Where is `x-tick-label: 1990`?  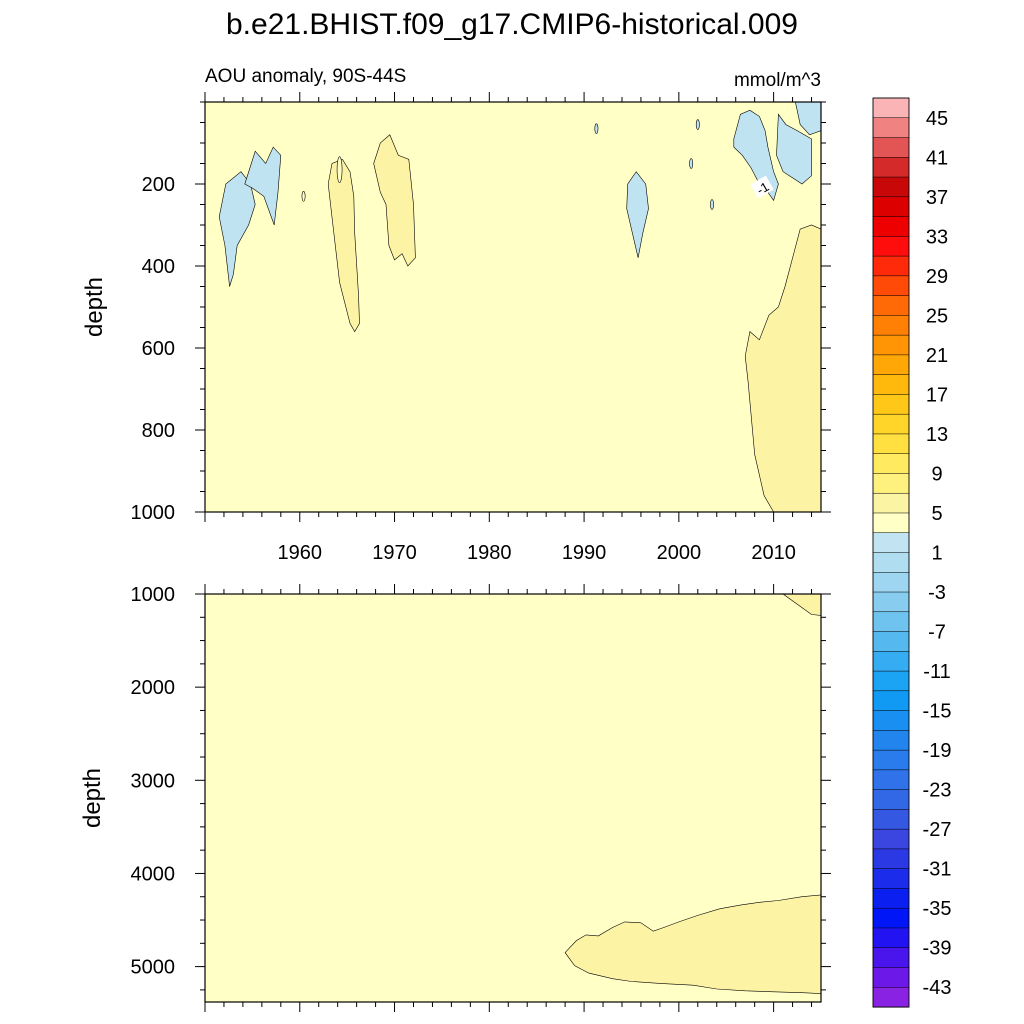
x-tick-label: 1990 is located at coordinates (584, 553).